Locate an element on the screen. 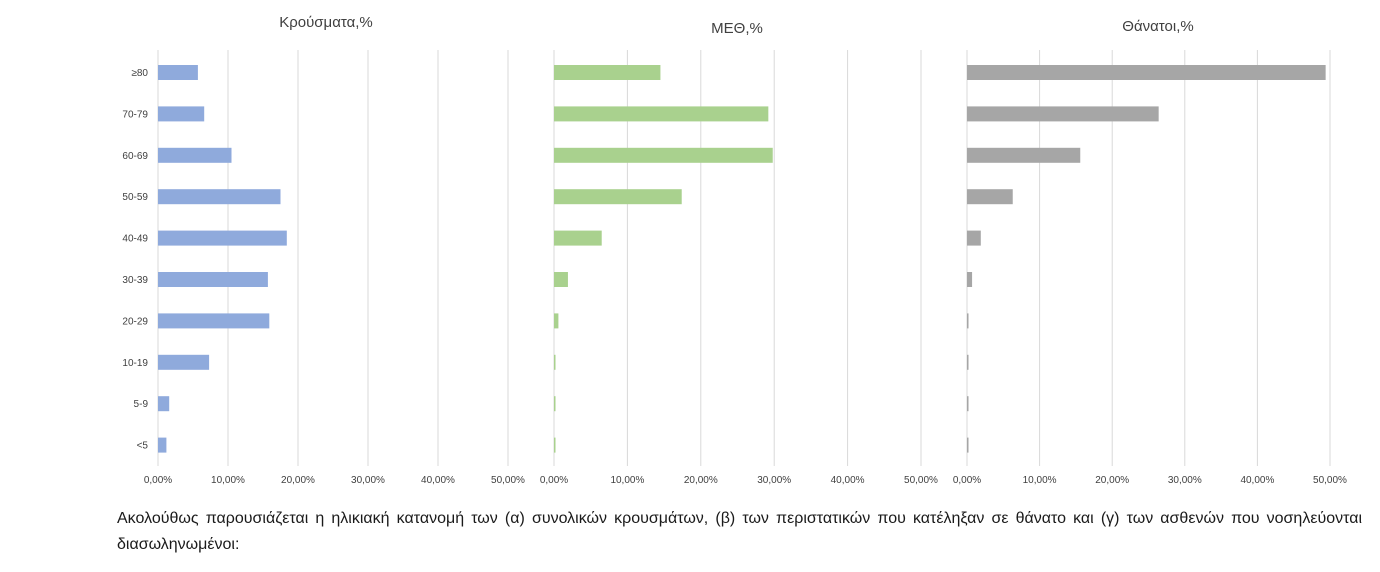  category-label: 50-59 is located at coordinates (135, 197).